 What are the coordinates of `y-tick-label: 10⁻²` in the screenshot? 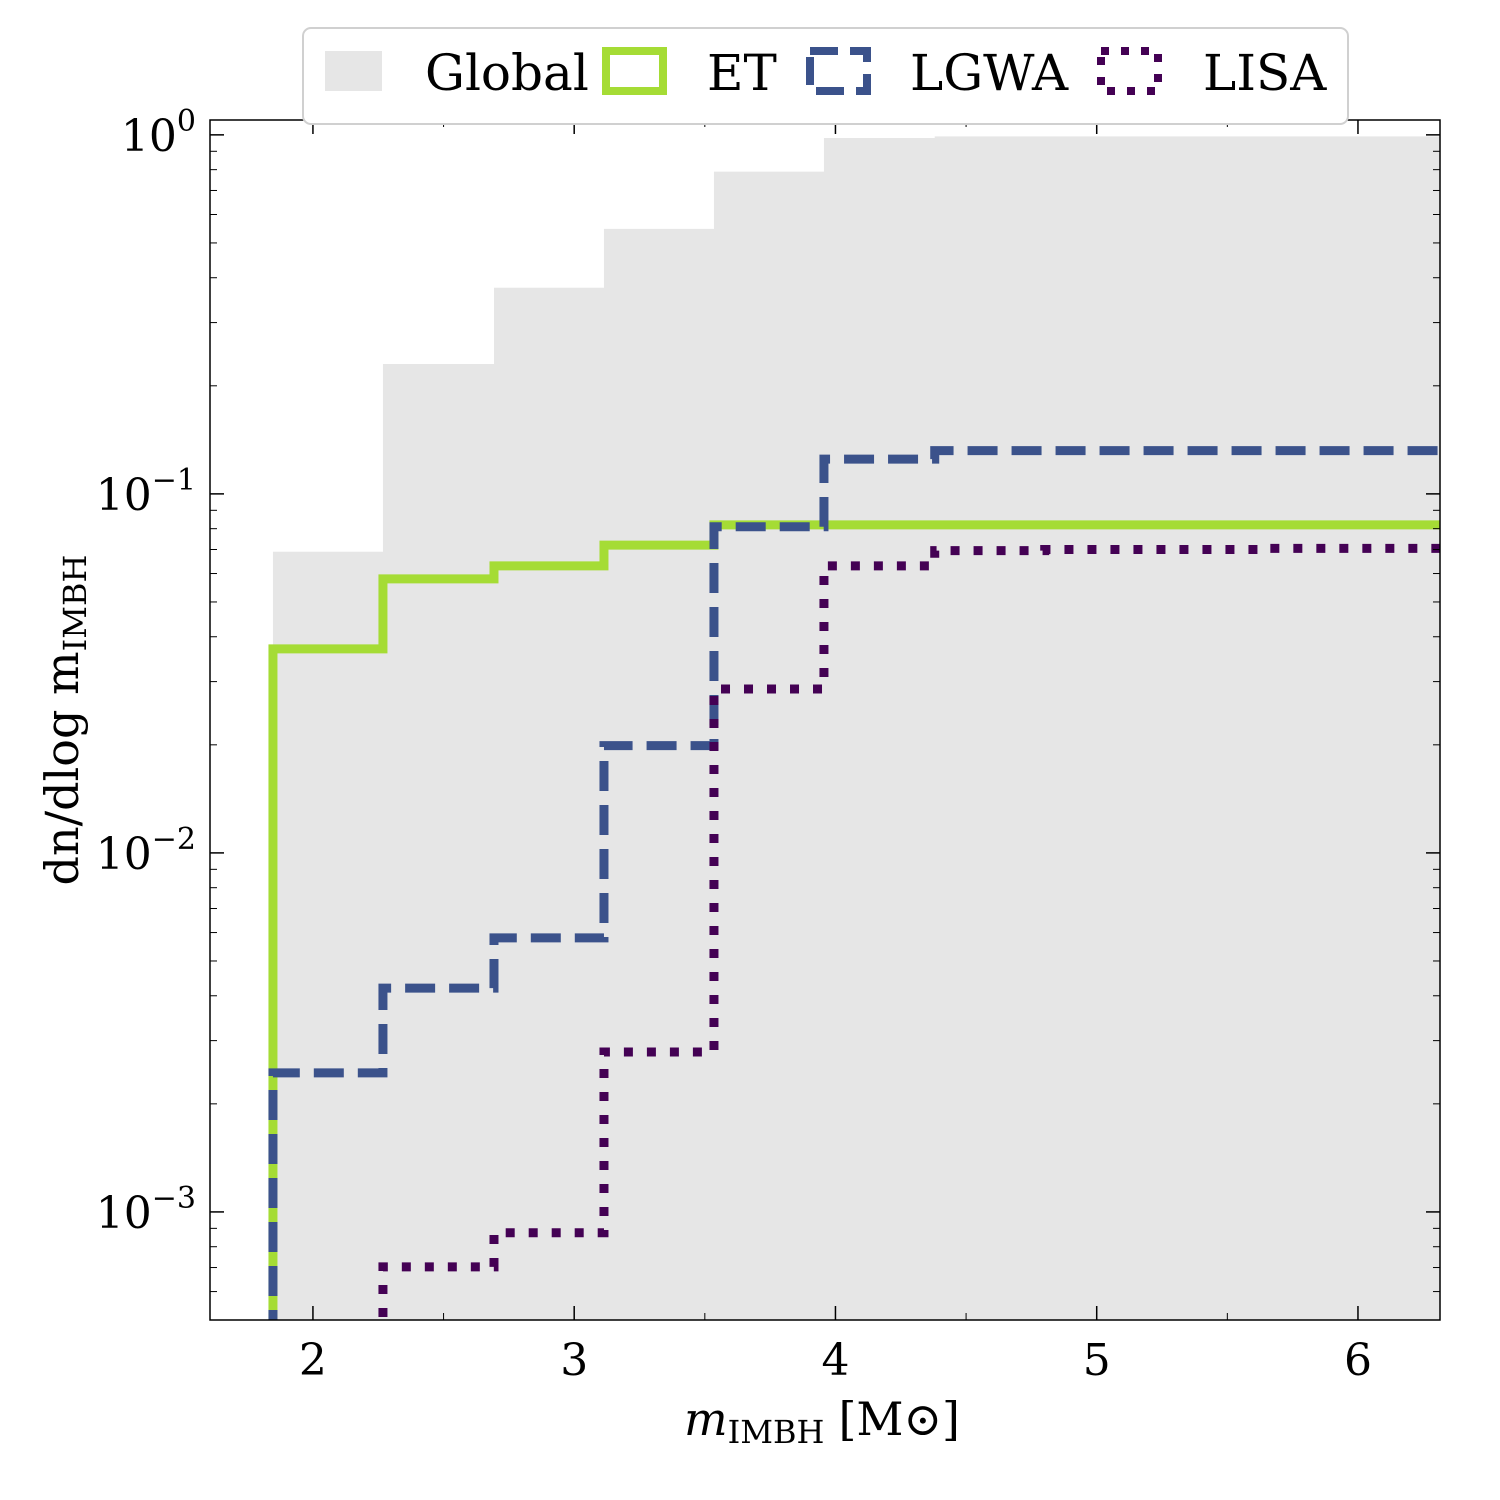 It's located at (146, 851).